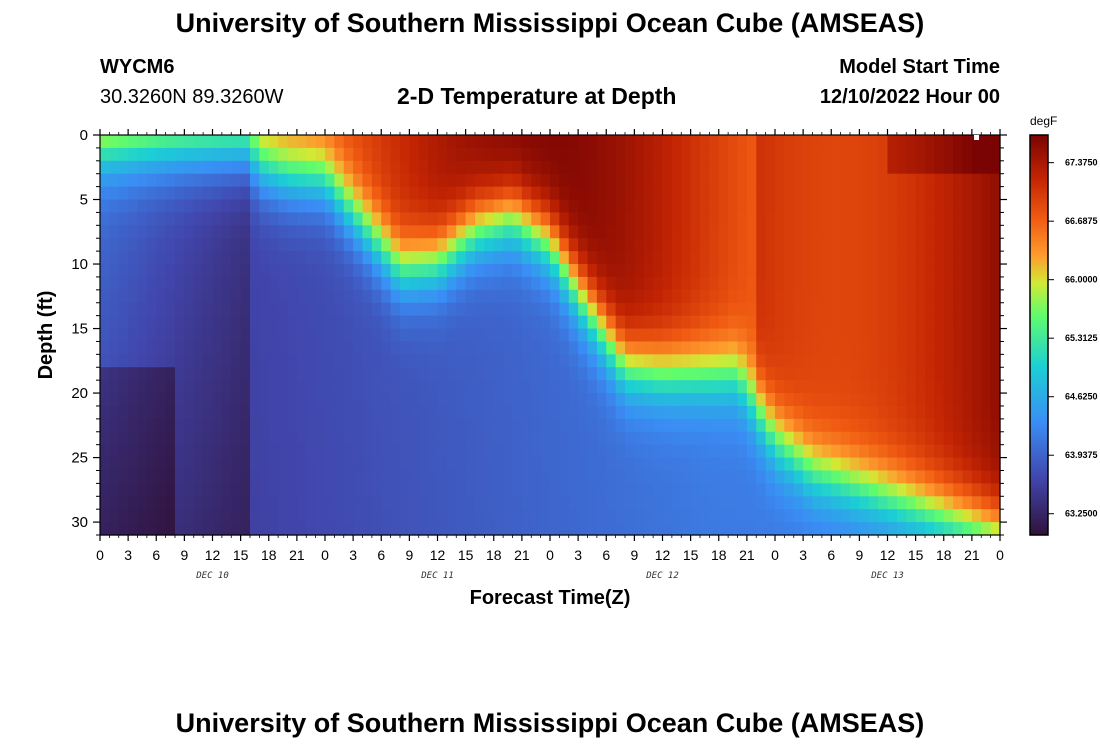 This screenshot has width=1100, height=750. I want to click on x-tick-label: 6, so click(381, 555).